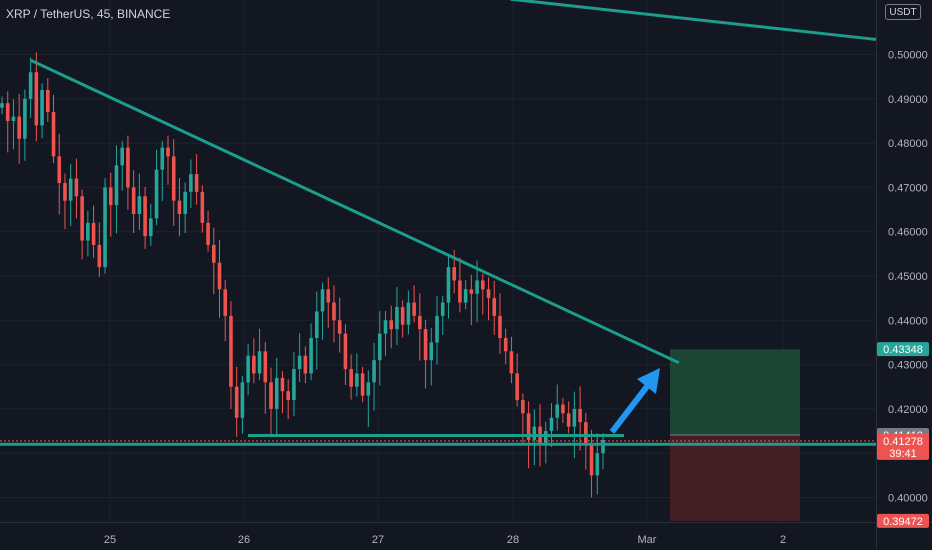  Describe the element at coordinates (735, 392) in the screenshot. I see `target-zone` at that location.